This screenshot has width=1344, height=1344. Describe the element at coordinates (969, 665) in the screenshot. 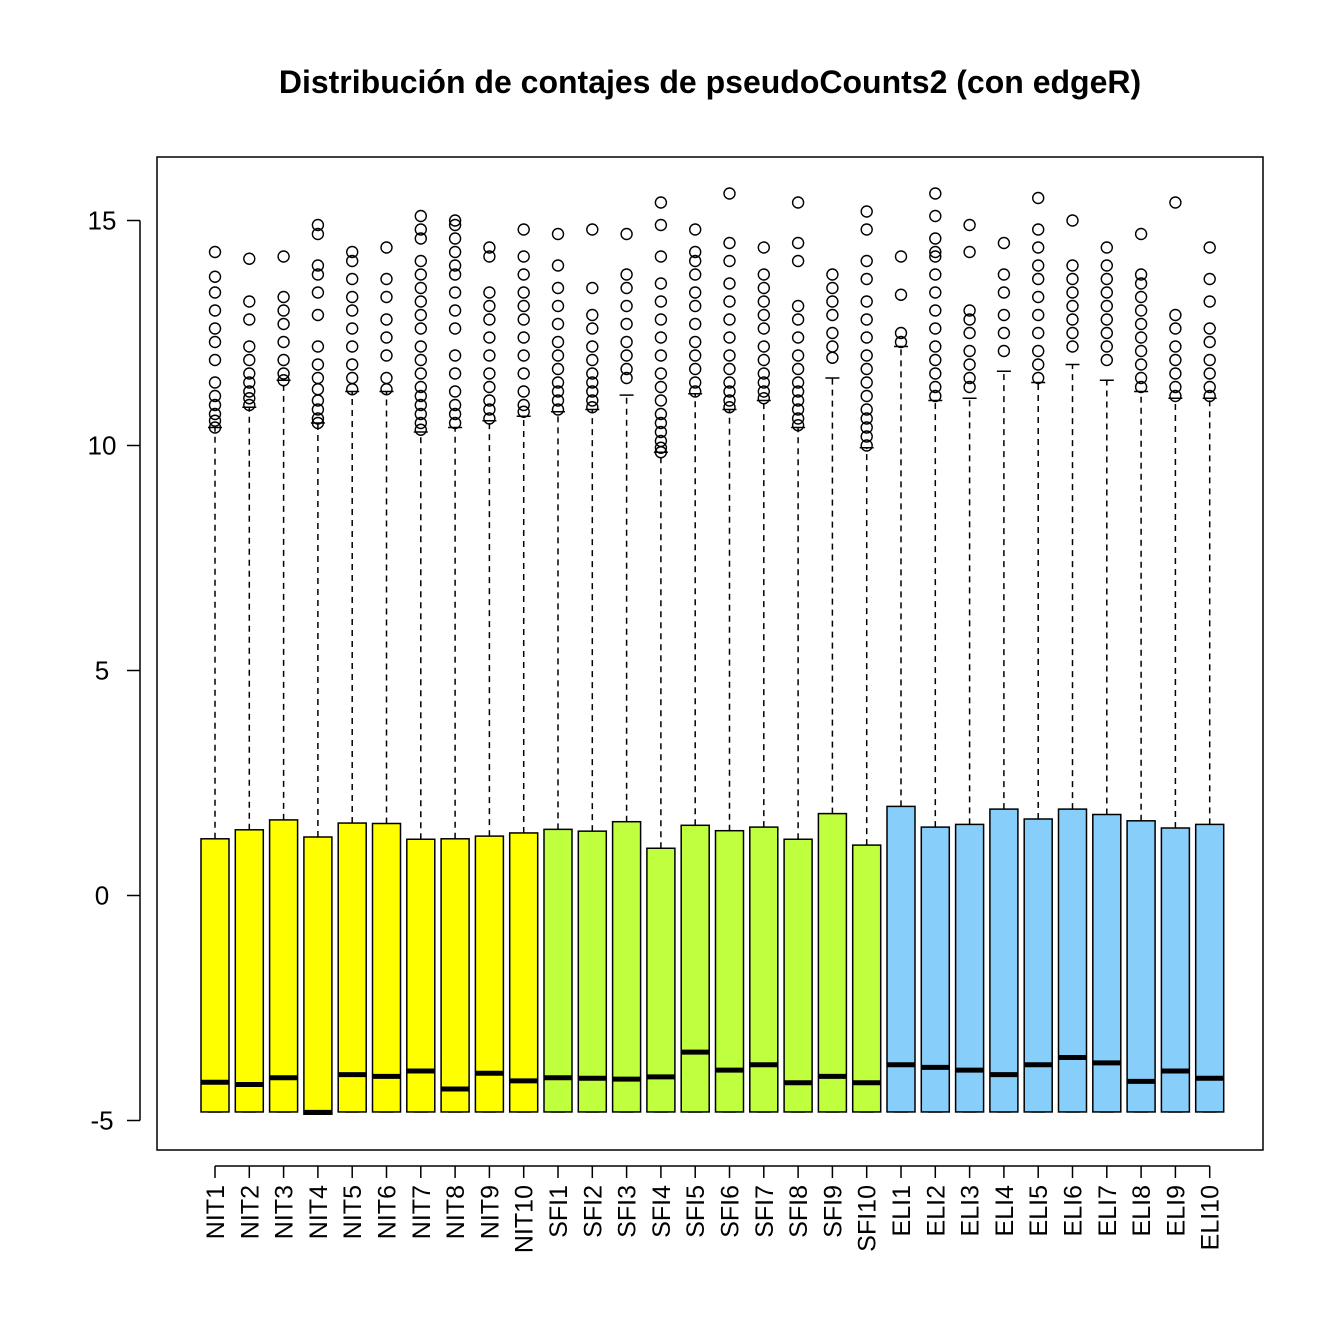

I see `box-ELI3` at that location.